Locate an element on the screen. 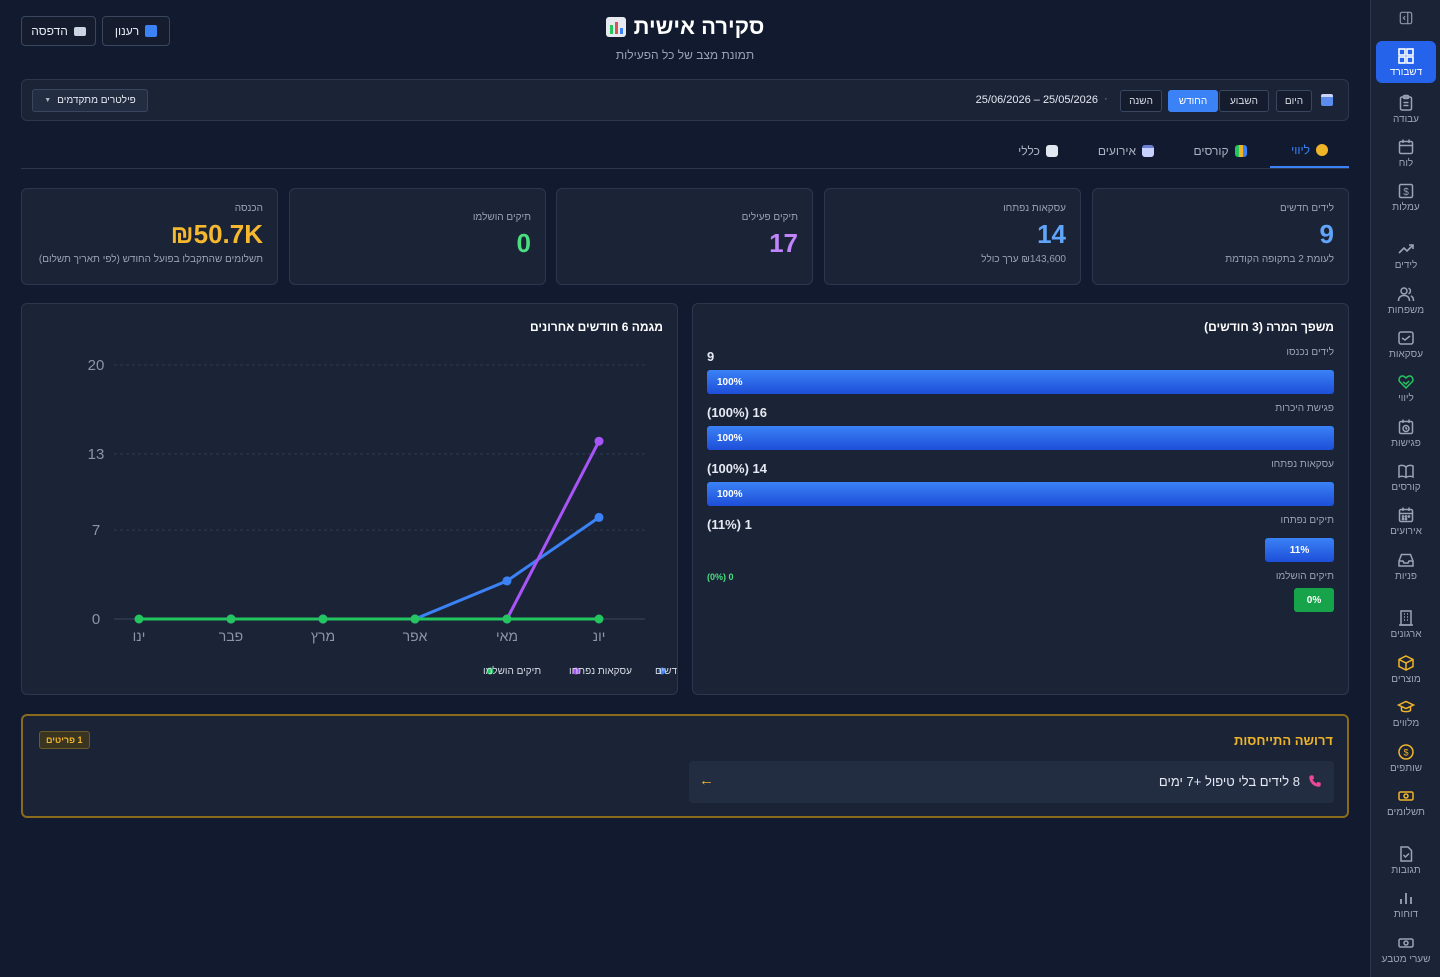  period-today-button: היום is located at coordinates (1294, 101).